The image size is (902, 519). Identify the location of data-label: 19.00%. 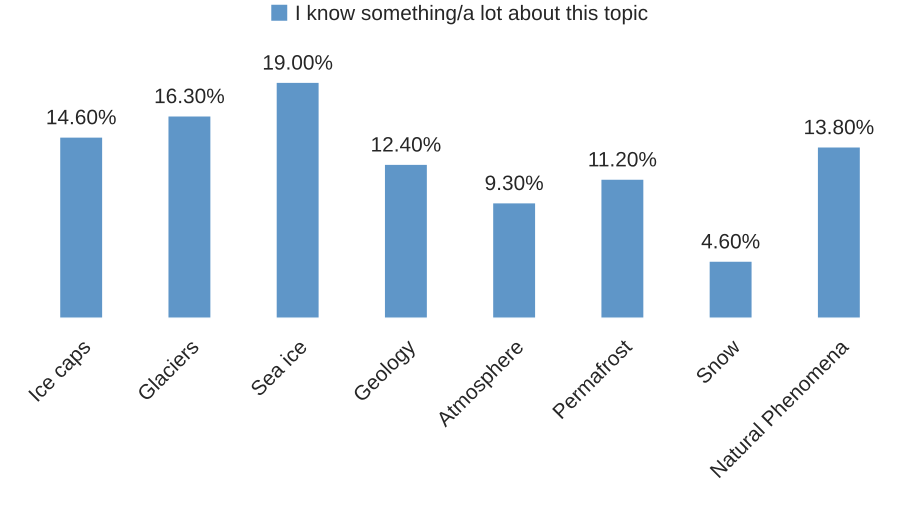
(298, 62).